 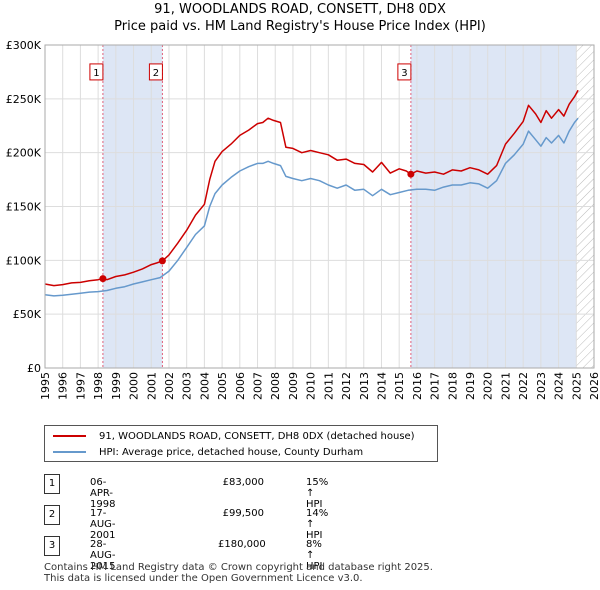 I want to click on transaction-date: 28-AUG-2015, so click(x=103, y=555).